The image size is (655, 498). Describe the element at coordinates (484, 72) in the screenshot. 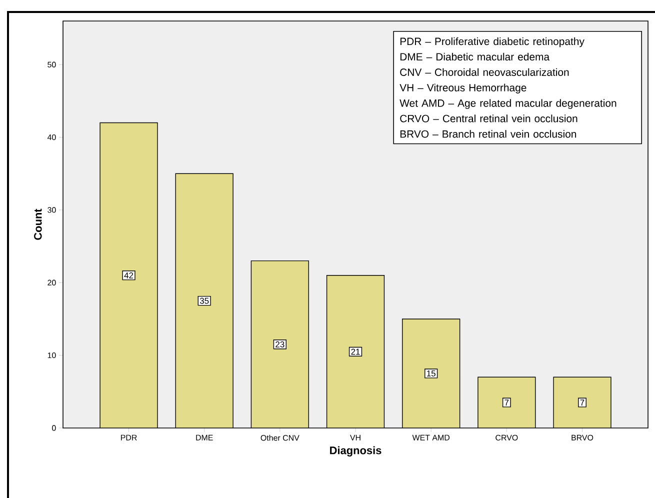

I see `annotation: CNV – Choroidal neovascularization` at that location.